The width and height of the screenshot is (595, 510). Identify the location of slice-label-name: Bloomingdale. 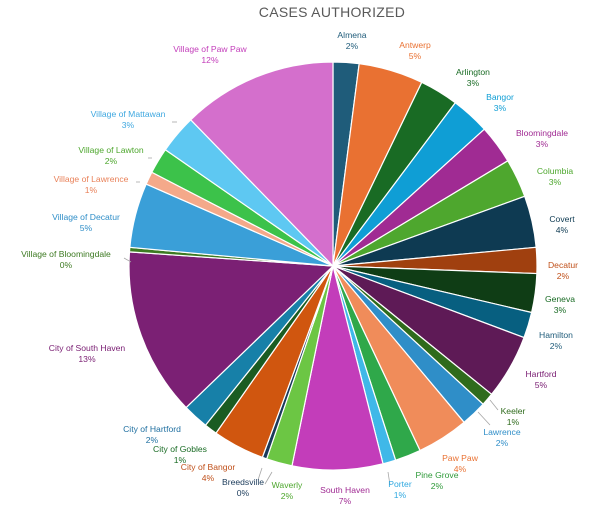
(542, 133).